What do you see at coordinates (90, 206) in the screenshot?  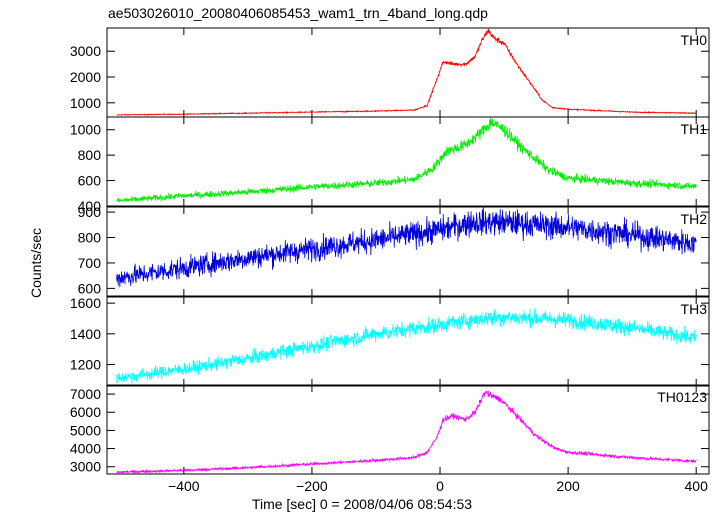 I see `y-tick-label: 400` at bounding box center [90, 206].